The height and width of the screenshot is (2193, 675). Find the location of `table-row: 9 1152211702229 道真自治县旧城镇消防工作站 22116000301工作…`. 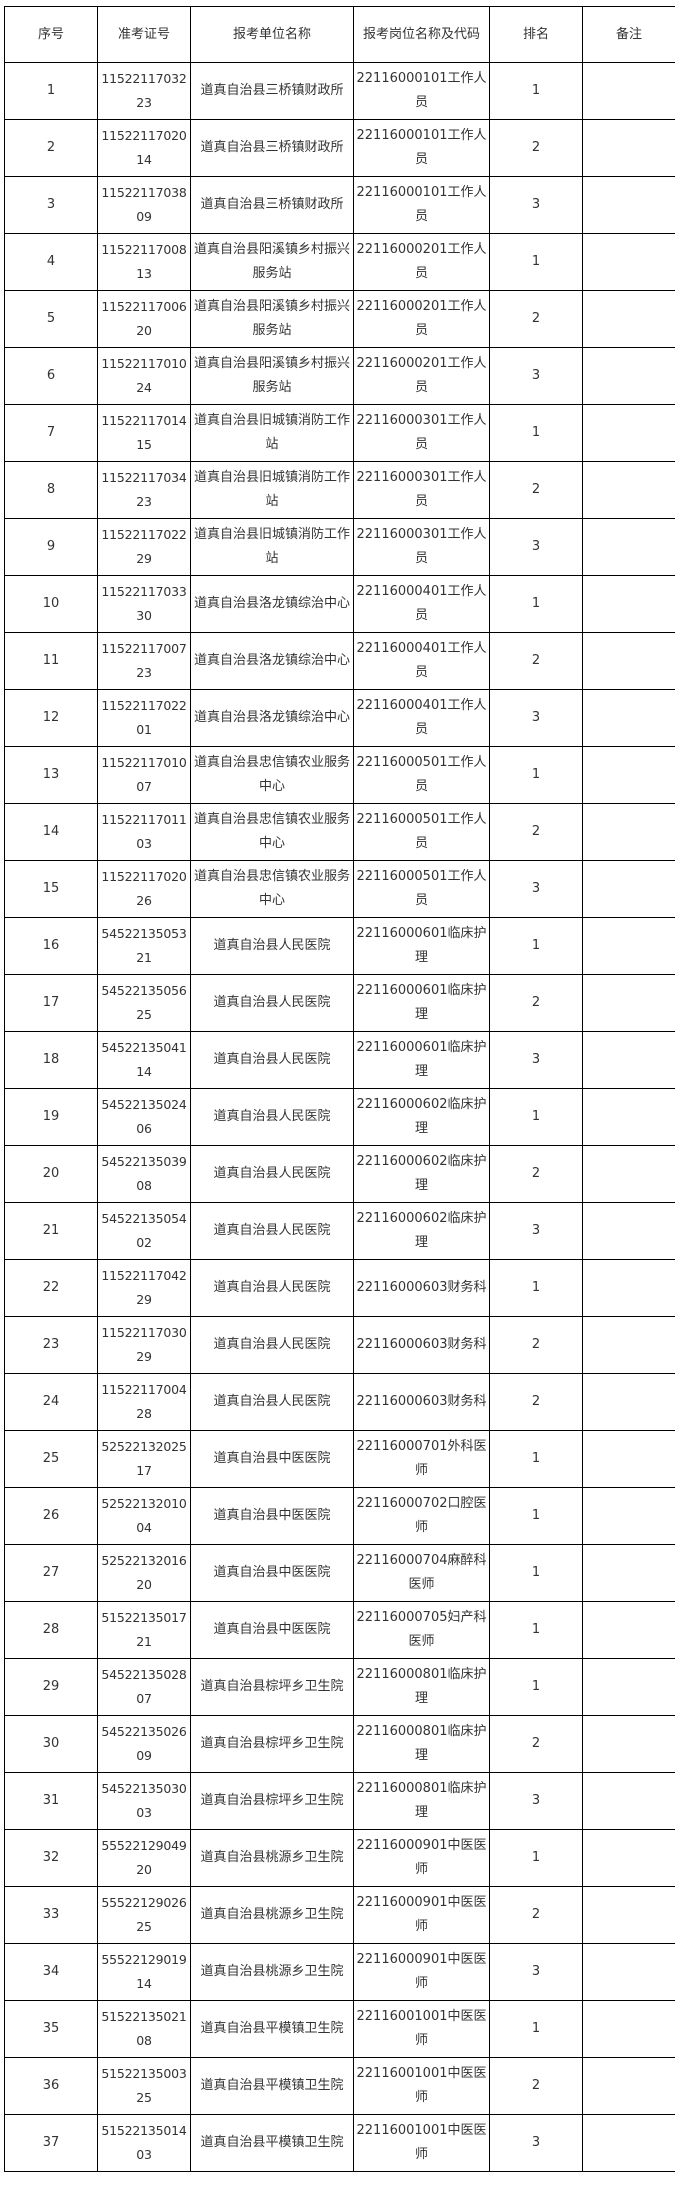

table-row: 9 1152211702229 道真自治县旧城镇消防工作站 22116000301工作… is located at coordinates (339, 547).